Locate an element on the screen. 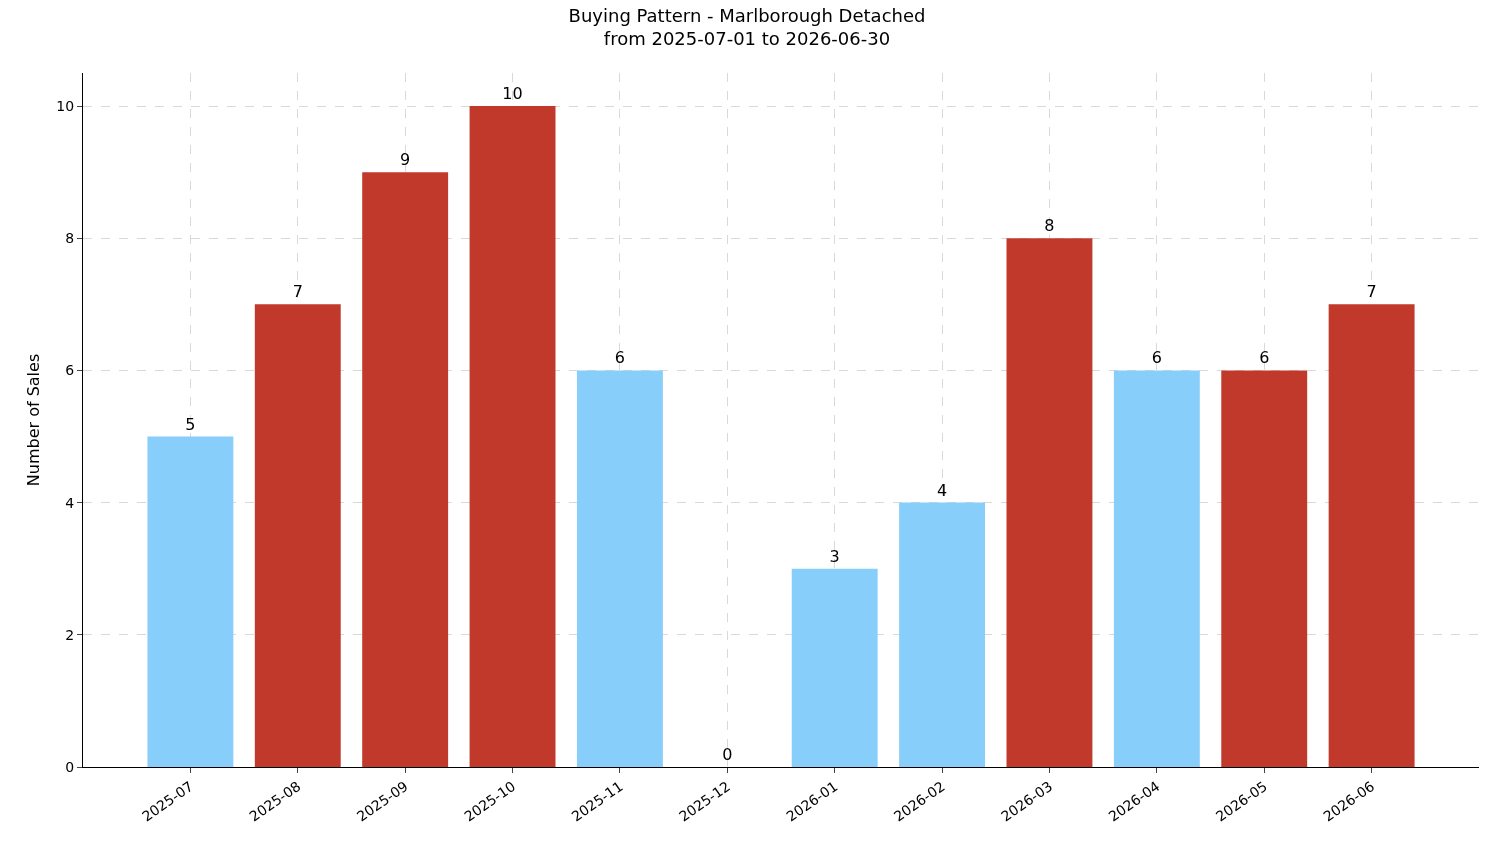 Image resolution: width=1494 pixels, height=863 pixels. data-label: 9 is located at coordinates (405, 160).